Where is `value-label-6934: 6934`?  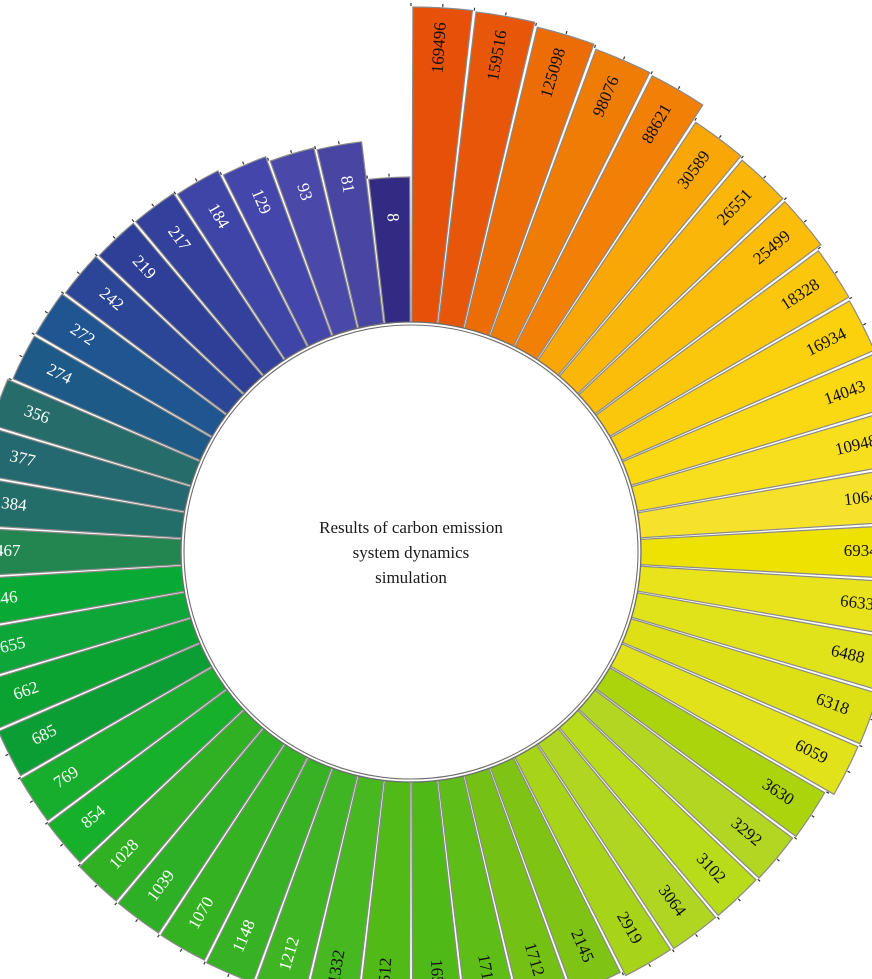 value-label-6934: 6934 is located at coordinates (858, 550).